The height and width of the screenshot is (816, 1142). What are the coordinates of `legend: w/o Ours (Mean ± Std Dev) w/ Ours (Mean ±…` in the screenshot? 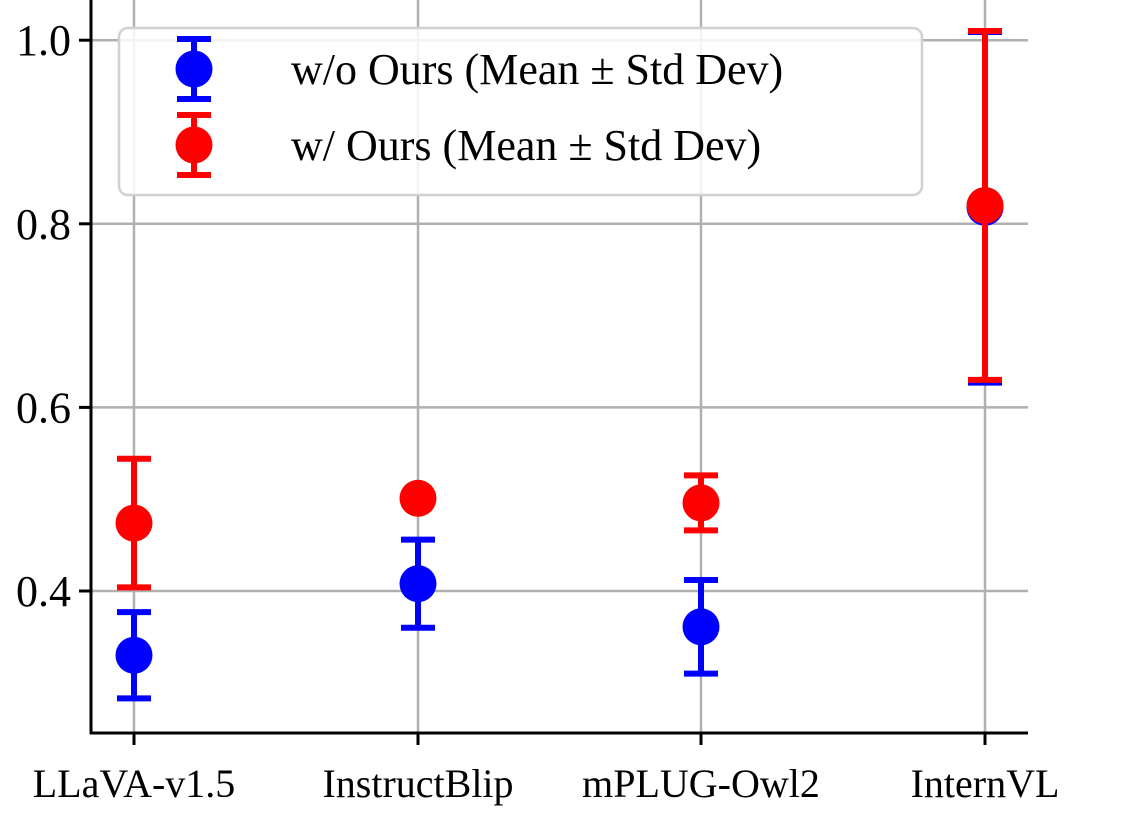 It's located at (520, 111).